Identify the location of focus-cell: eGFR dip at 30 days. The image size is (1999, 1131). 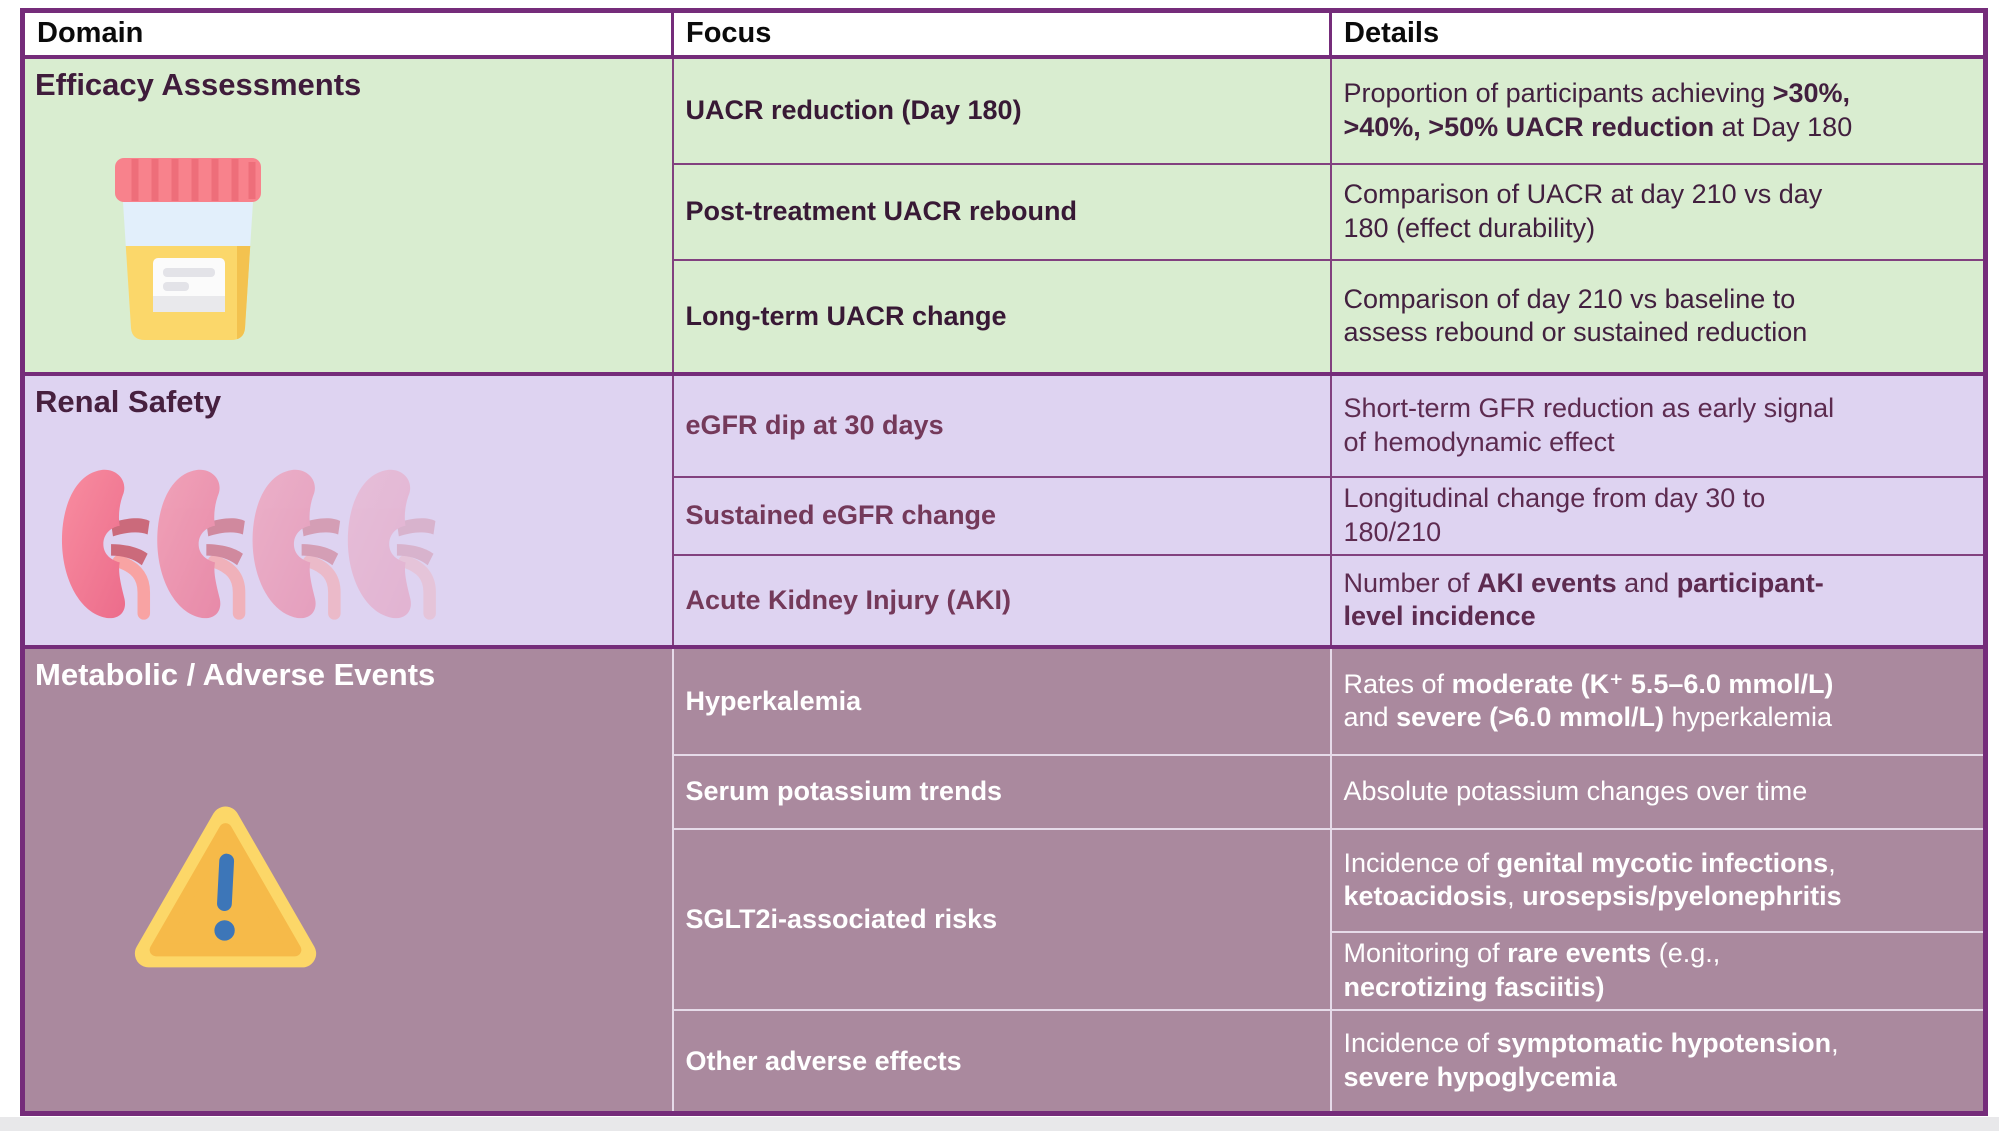
(1001, 424).